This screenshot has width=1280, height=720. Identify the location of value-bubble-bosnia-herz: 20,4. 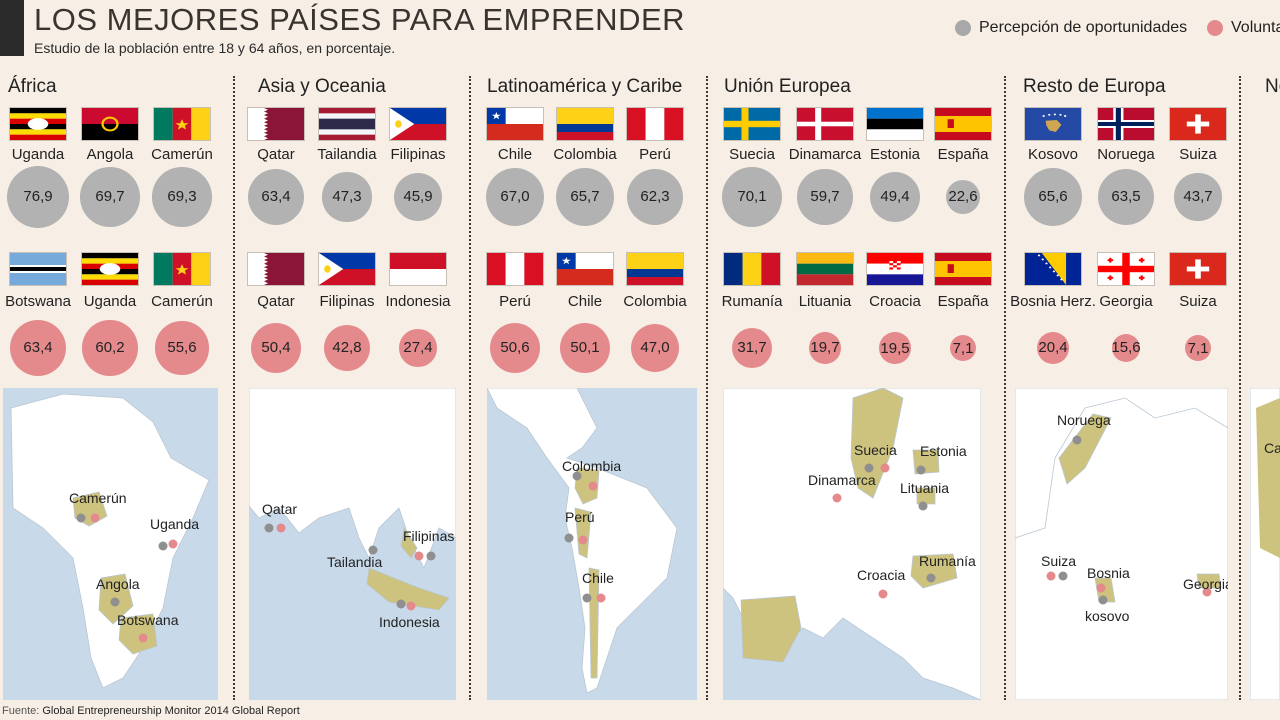
(1053, 348).